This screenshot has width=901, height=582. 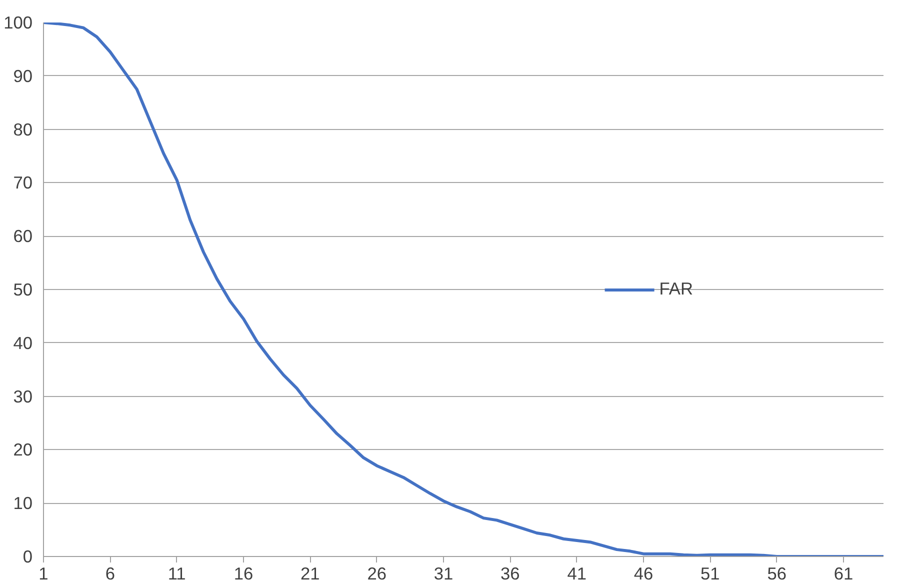 What do you see at coordinates (23, 236) in the screenshot?
I see `y-tick-label: 60` at bounding box center [23, 236].